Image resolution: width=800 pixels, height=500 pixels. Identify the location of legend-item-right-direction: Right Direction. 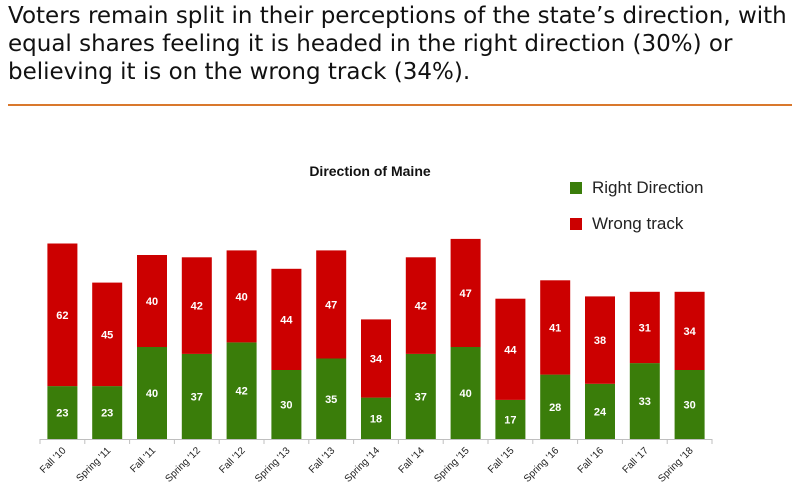
(637, 188).